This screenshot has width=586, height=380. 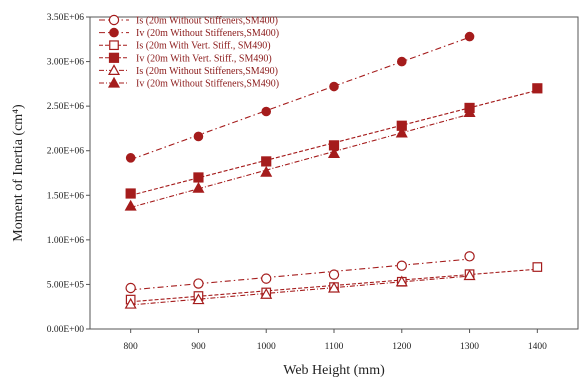 I want to click on legend-label: Is (20m Without Stiffeners,SM400), so click(x=207, y=21).